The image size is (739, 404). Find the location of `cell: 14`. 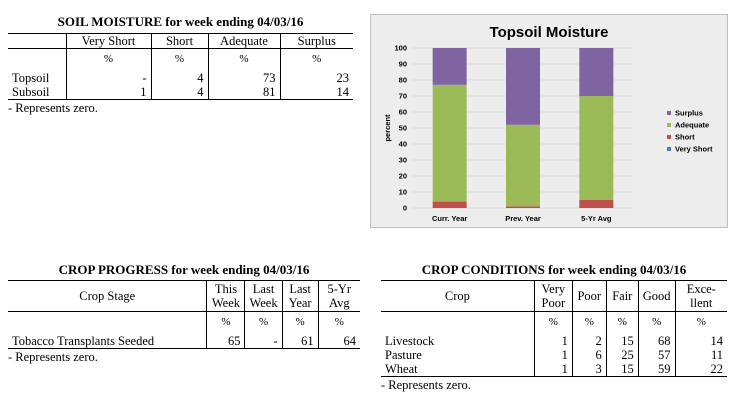

cell: 14 is located at coordinates (316, 92).